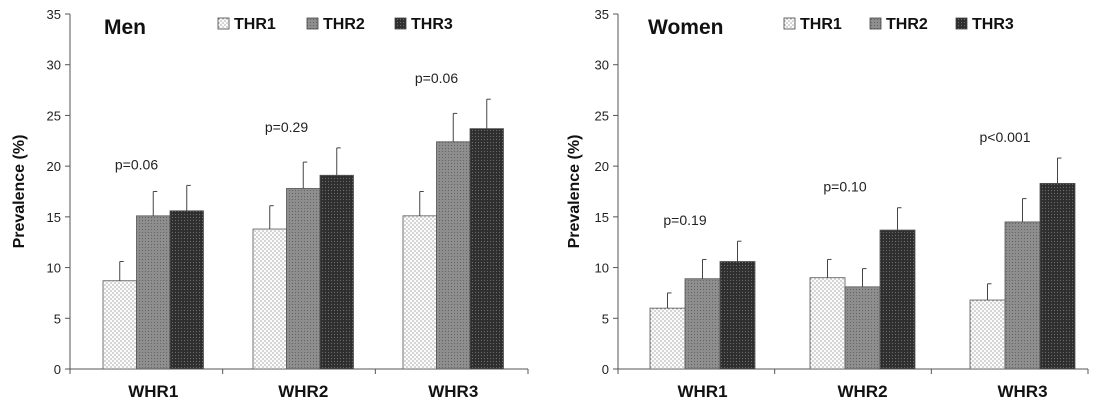 This screenshot has width=1094, height=412. Describe the element at coordinates (125, 27) in the screenshot. I see `chart-title: Men` at that location.